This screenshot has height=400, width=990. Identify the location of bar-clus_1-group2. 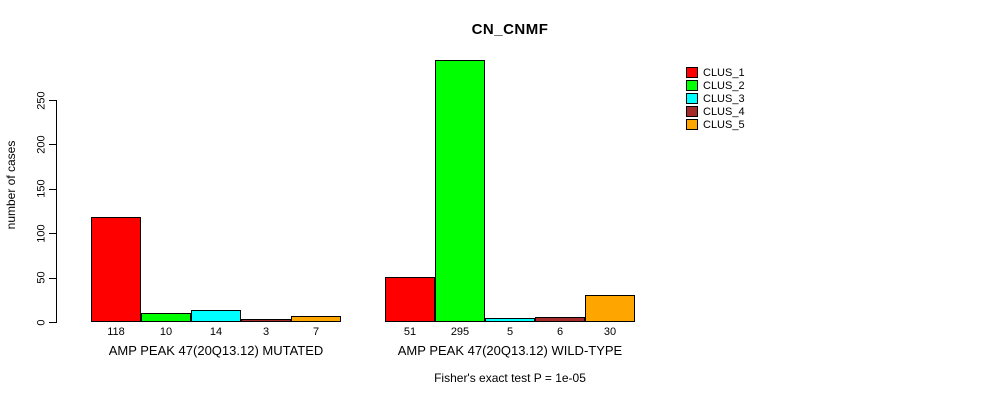
(410, 299).